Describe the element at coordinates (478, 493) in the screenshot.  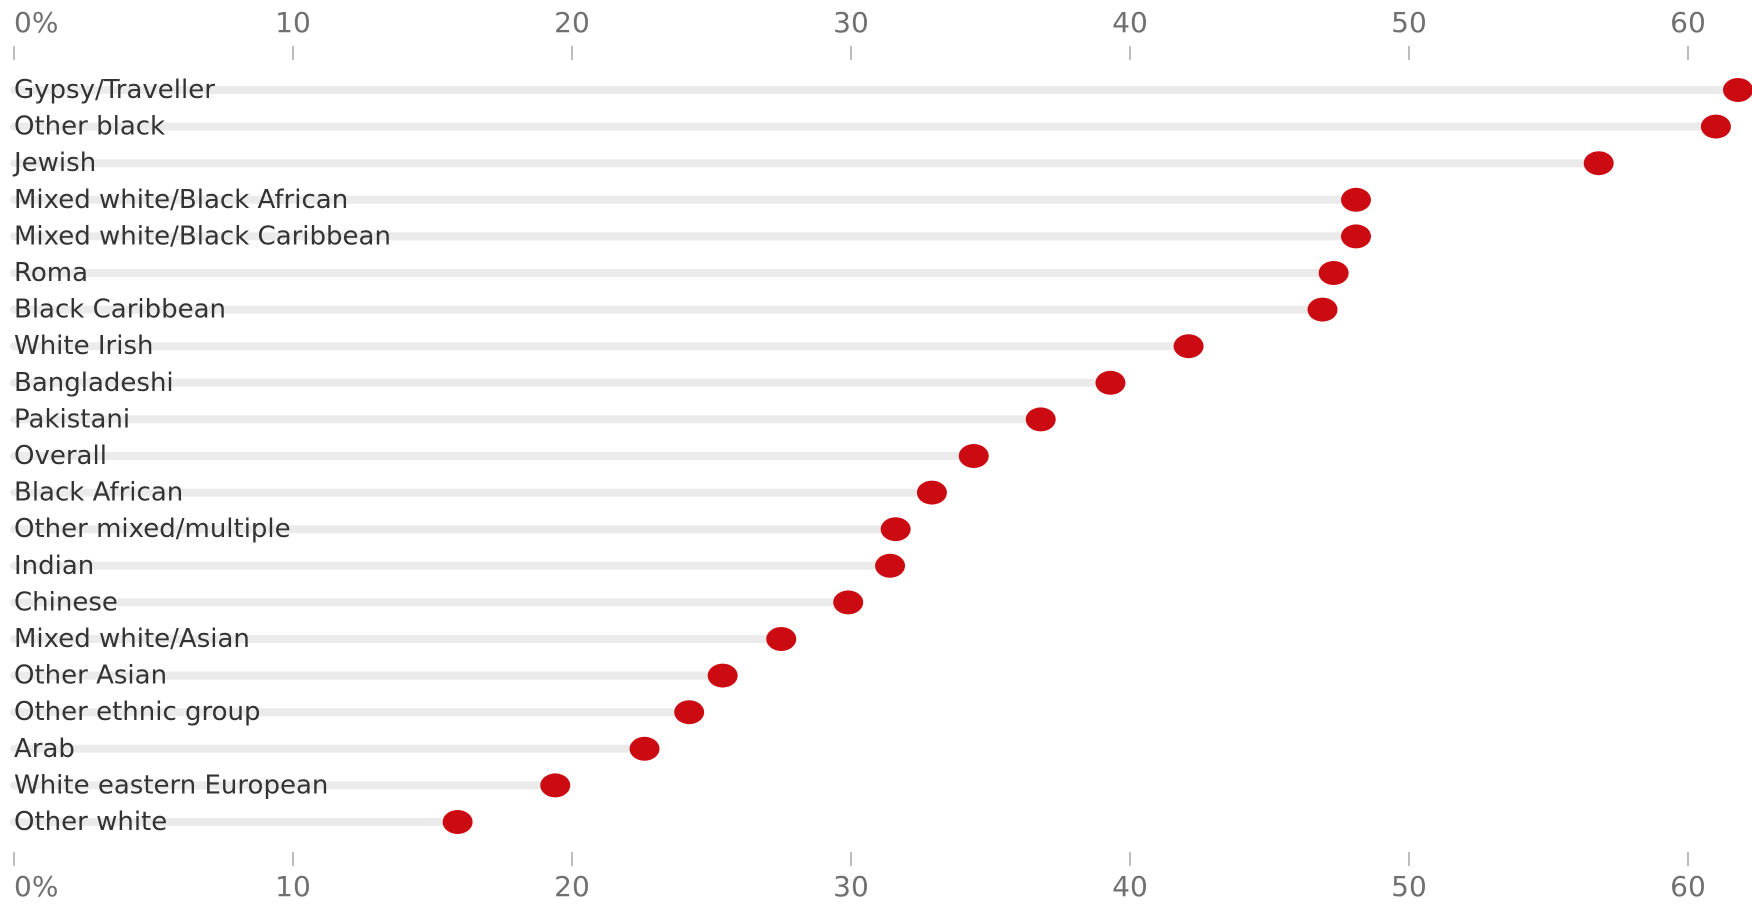
I see `chart-row: Black African` at that location.